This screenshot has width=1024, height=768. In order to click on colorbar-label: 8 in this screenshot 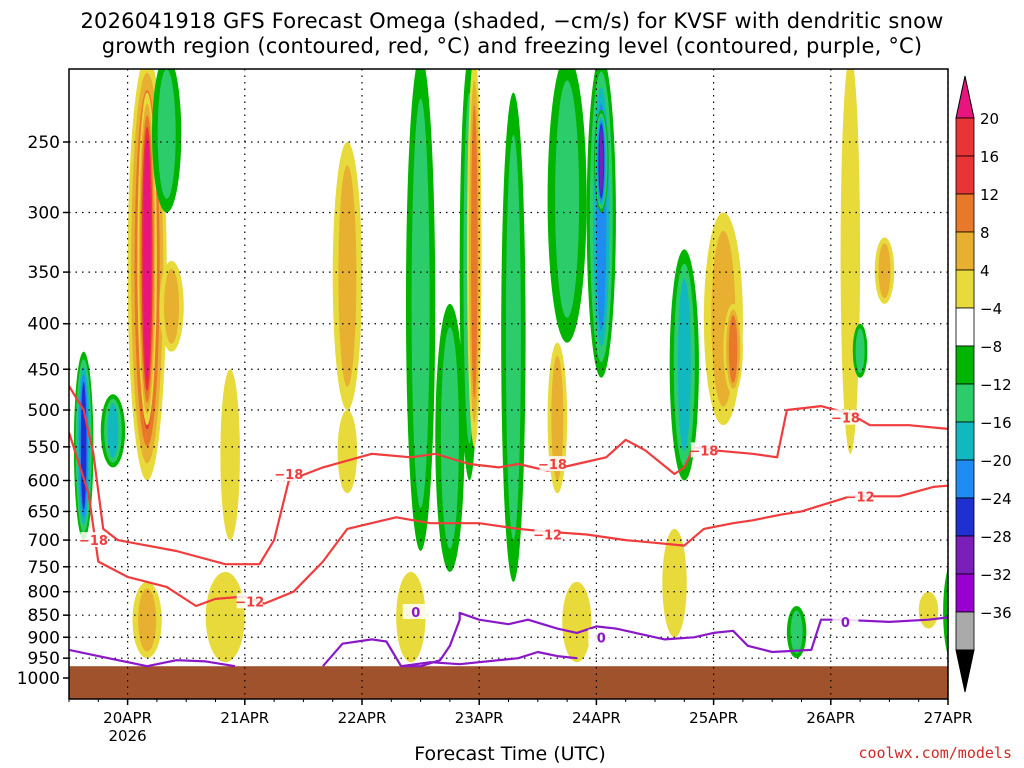, I will do `click(985, 233)`.